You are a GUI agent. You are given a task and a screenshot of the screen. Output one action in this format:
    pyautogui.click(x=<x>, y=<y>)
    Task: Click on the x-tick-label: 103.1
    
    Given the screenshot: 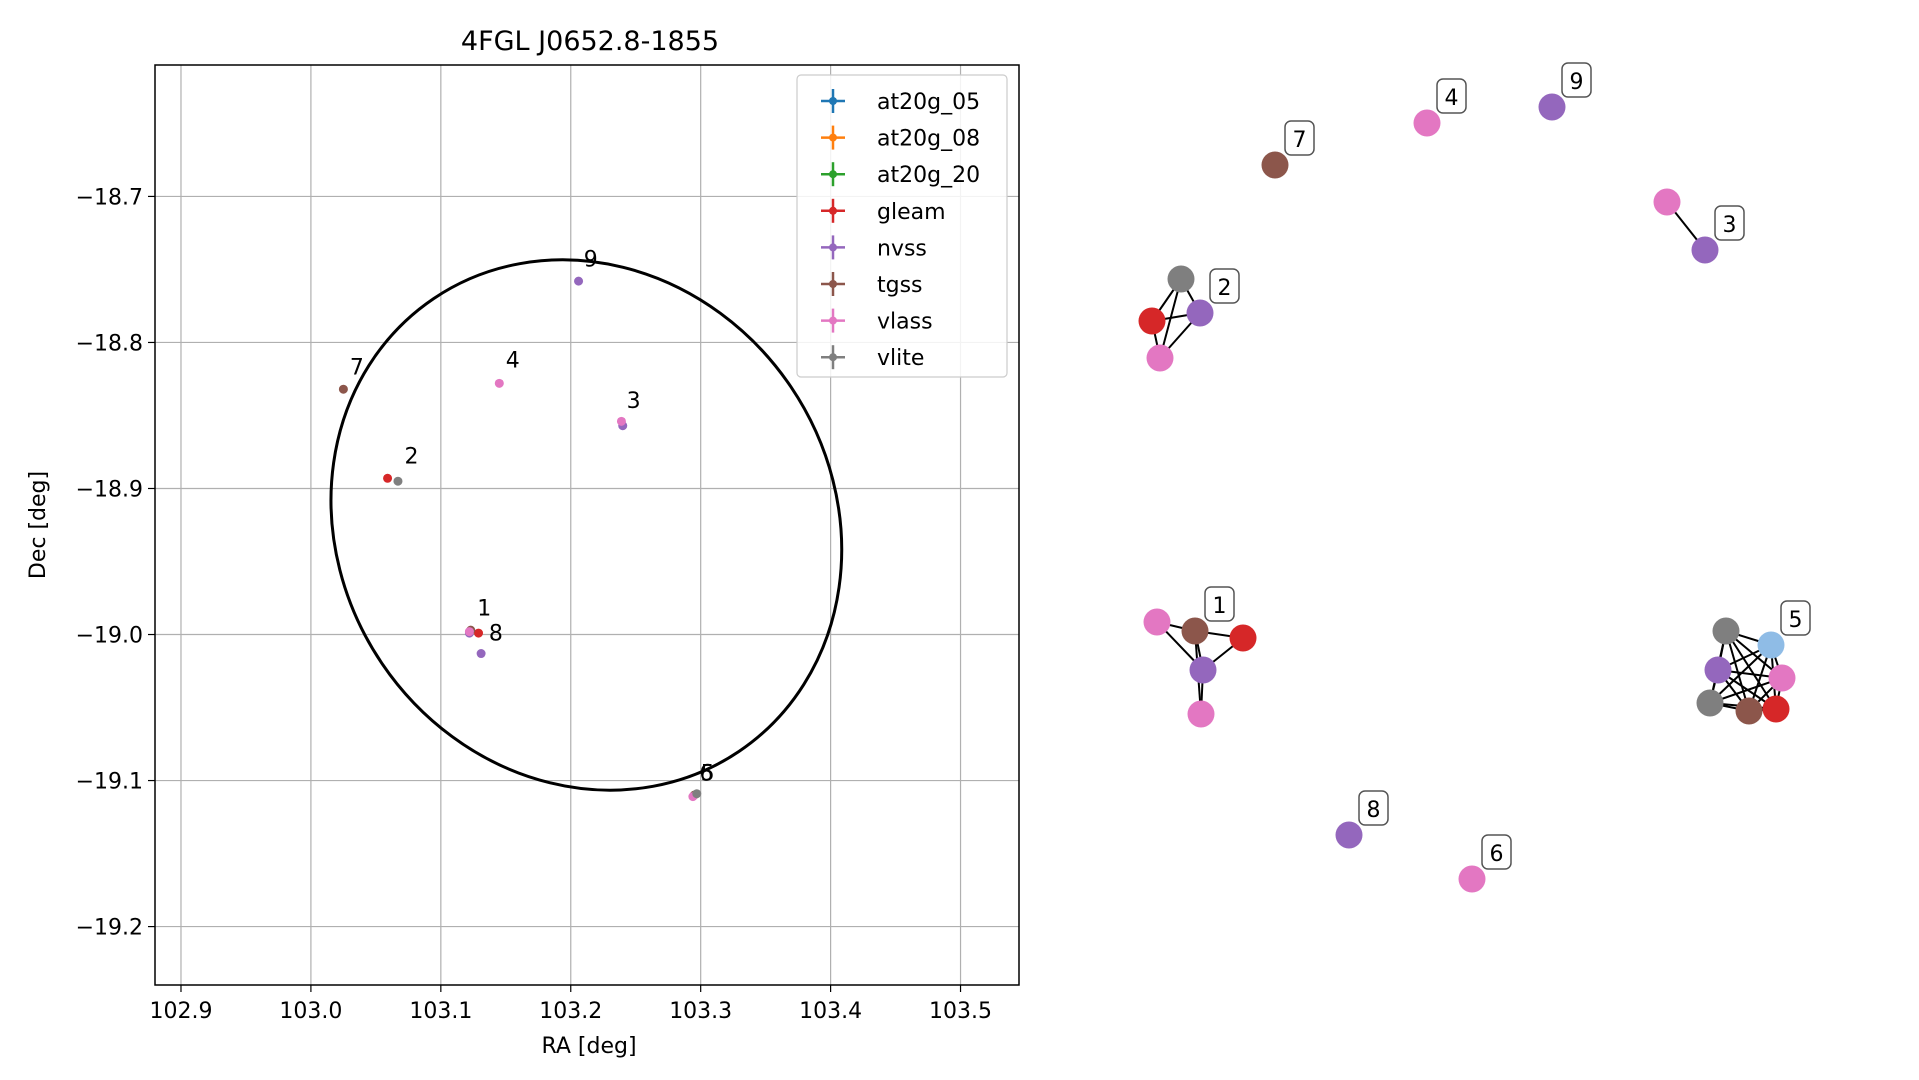 What is the action you would take?
    pyautogui.click(x=440, y=1011)
    